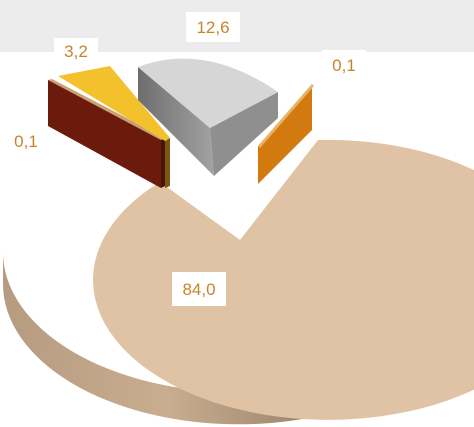 The width and height of the screenshot is (474, 427). I want to click on slice-3-2-side, so click(167, 163).